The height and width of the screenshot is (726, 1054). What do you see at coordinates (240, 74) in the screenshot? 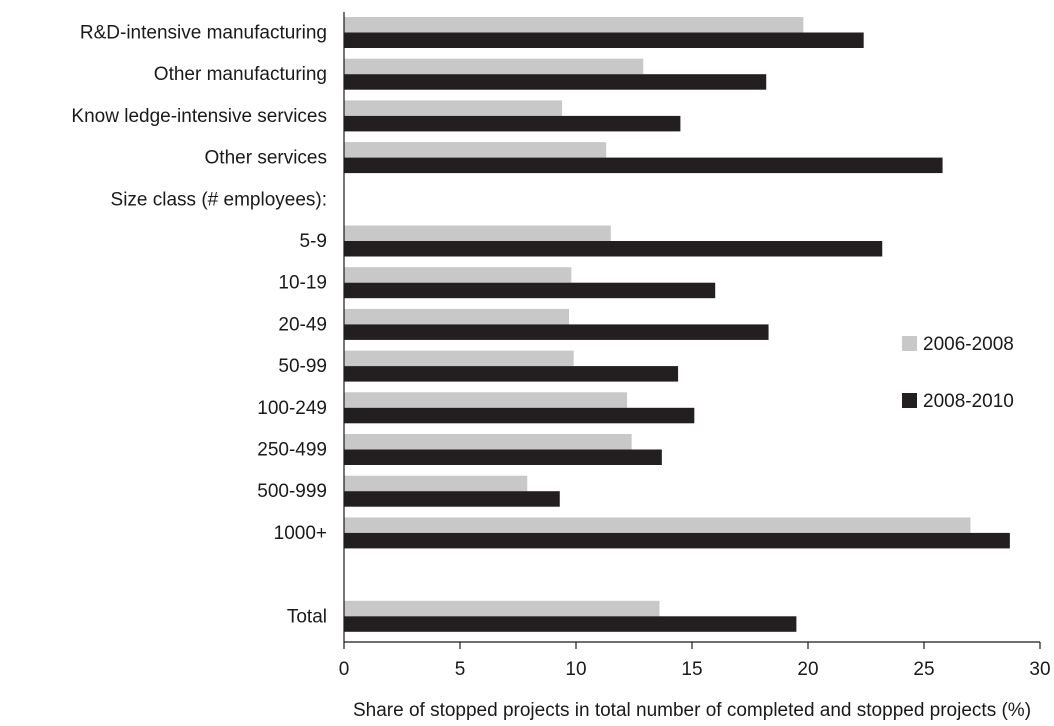
I see `category-label: Other manufacturing` at bounding box center [240, 74].